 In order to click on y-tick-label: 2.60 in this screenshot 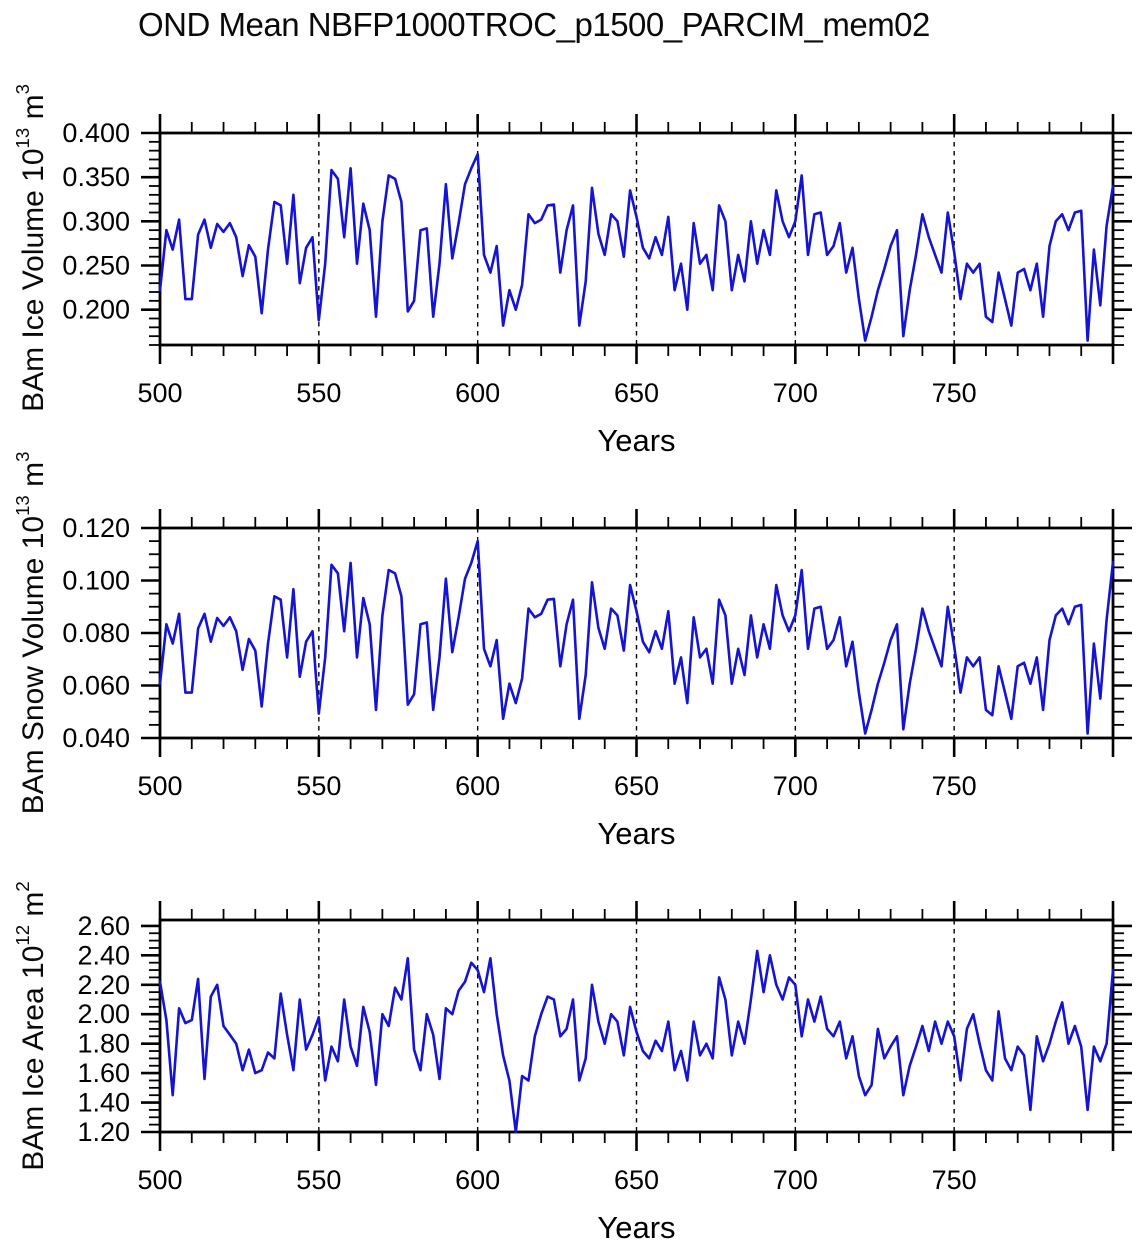, I will do `click(103, 926)`.